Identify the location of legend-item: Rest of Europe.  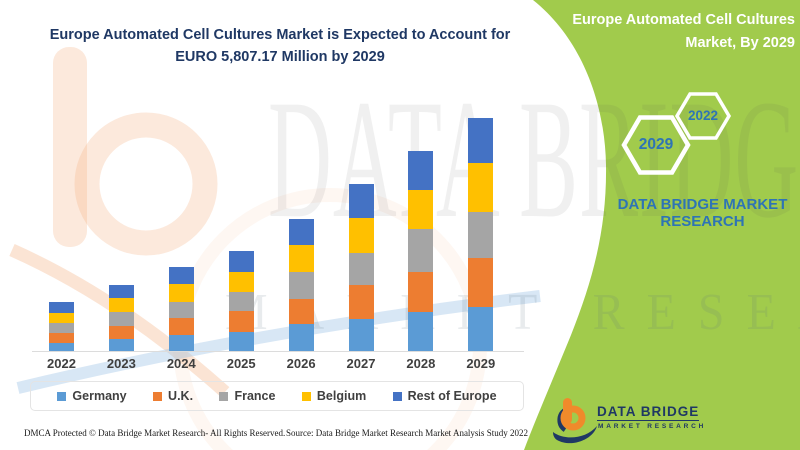
(444, 396).